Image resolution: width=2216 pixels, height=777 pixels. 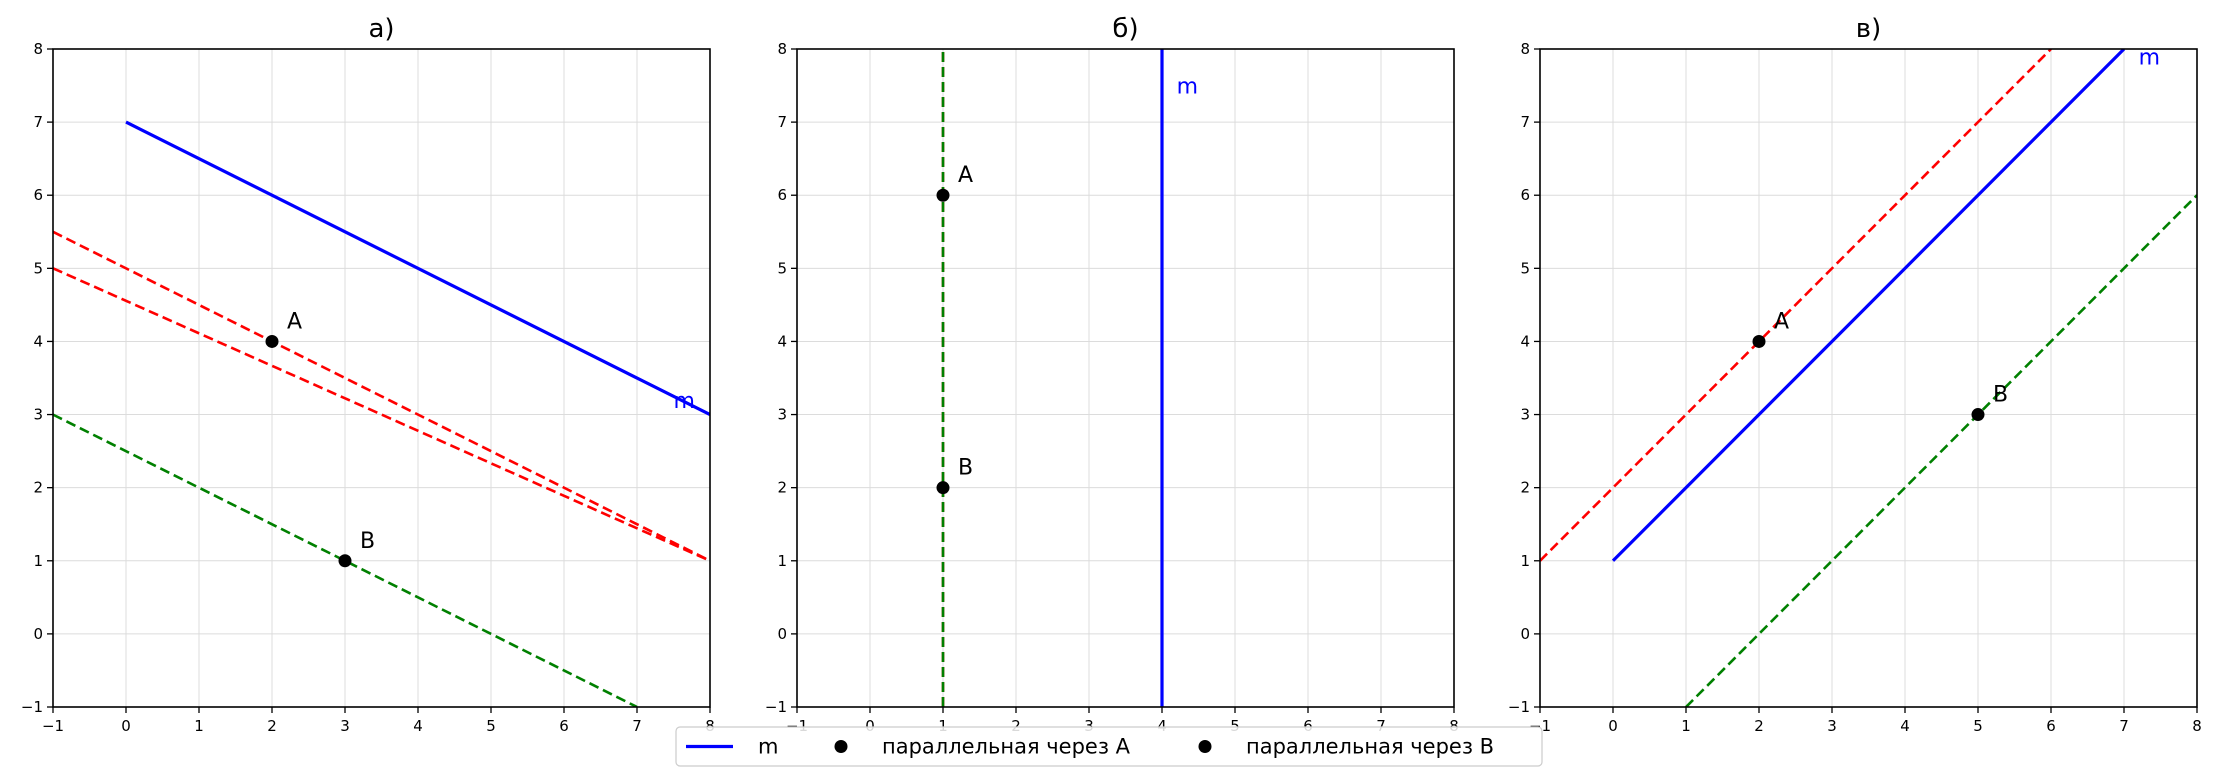 I want to click on legend-label: параллельная через B, so click(x=1370, y=747).